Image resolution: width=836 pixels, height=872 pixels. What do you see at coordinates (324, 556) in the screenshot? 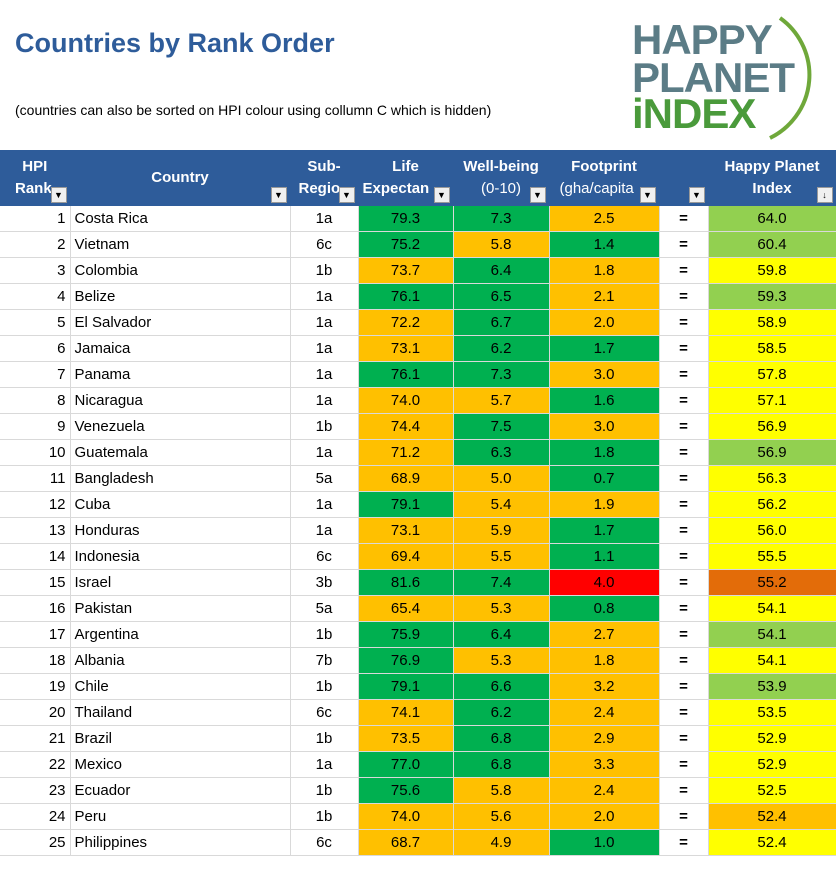
I see `subregion-cell: 6c` at bounding box center [324, 556].